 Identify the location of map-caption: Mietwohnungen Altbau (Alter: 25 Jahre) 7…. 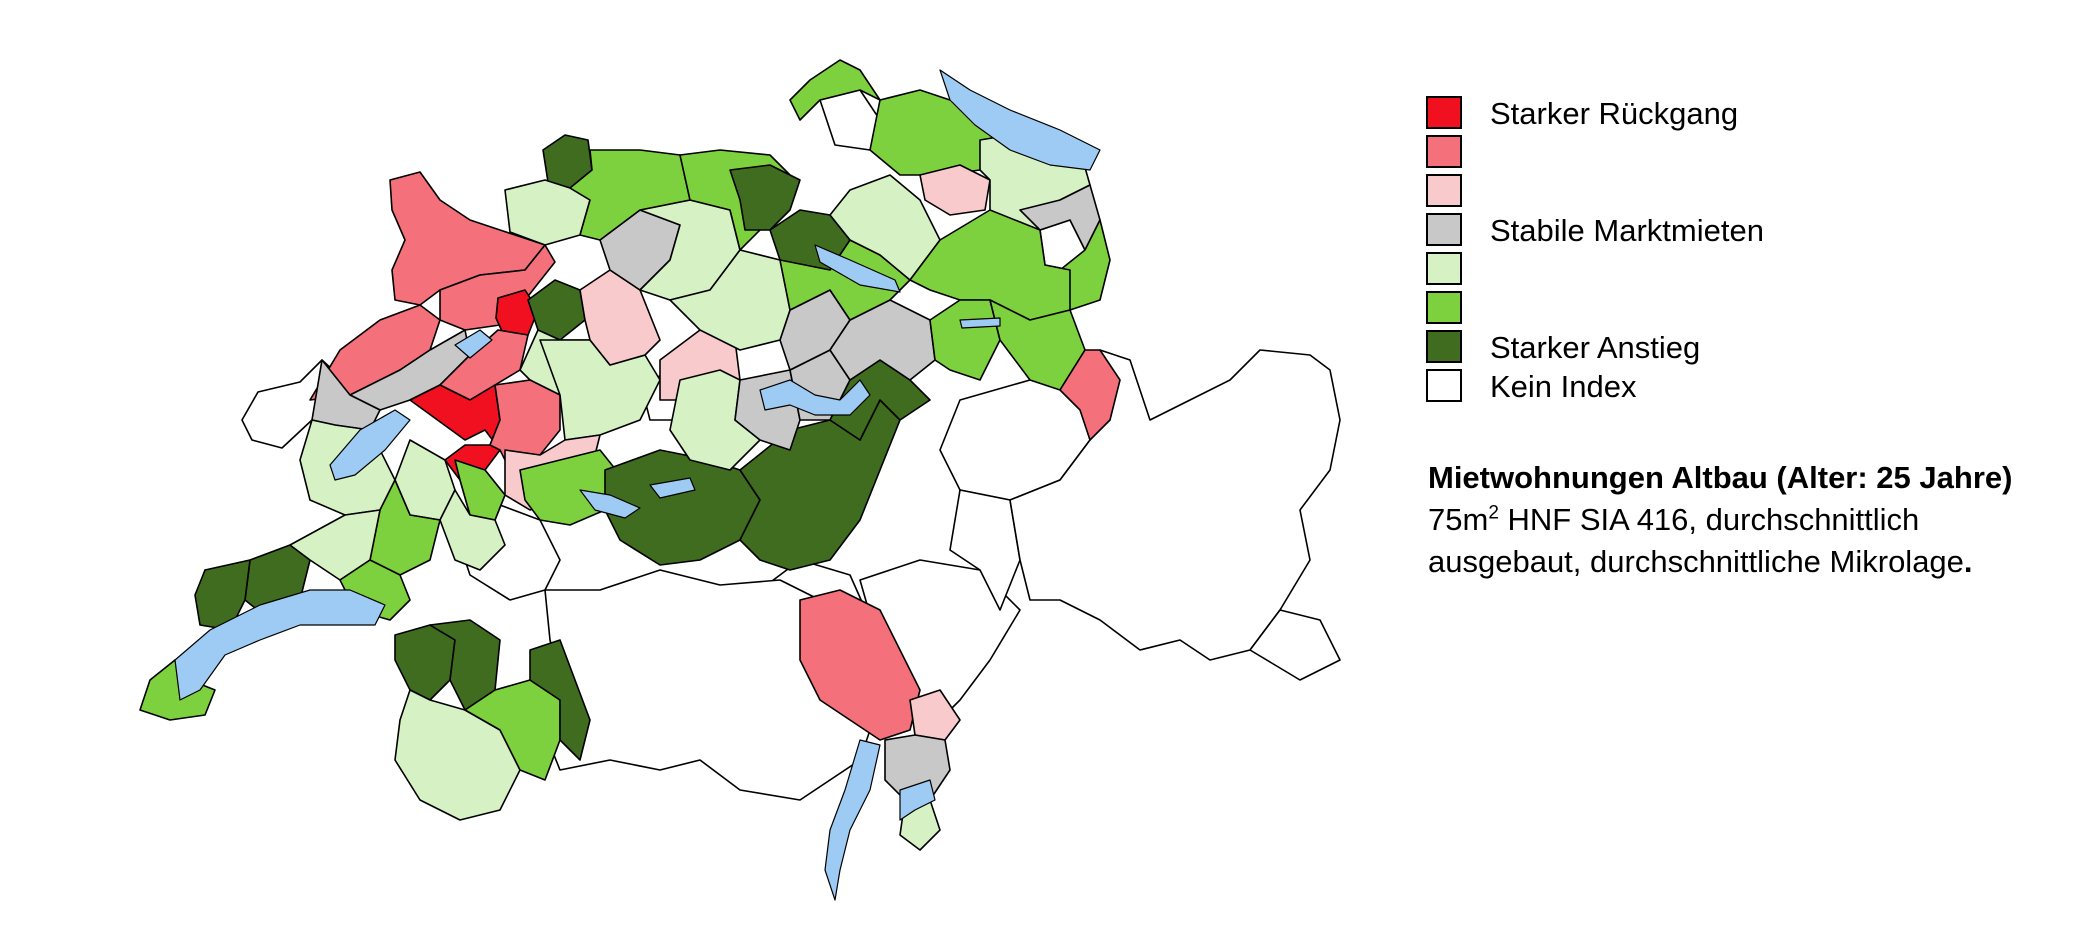
(1720, 520).